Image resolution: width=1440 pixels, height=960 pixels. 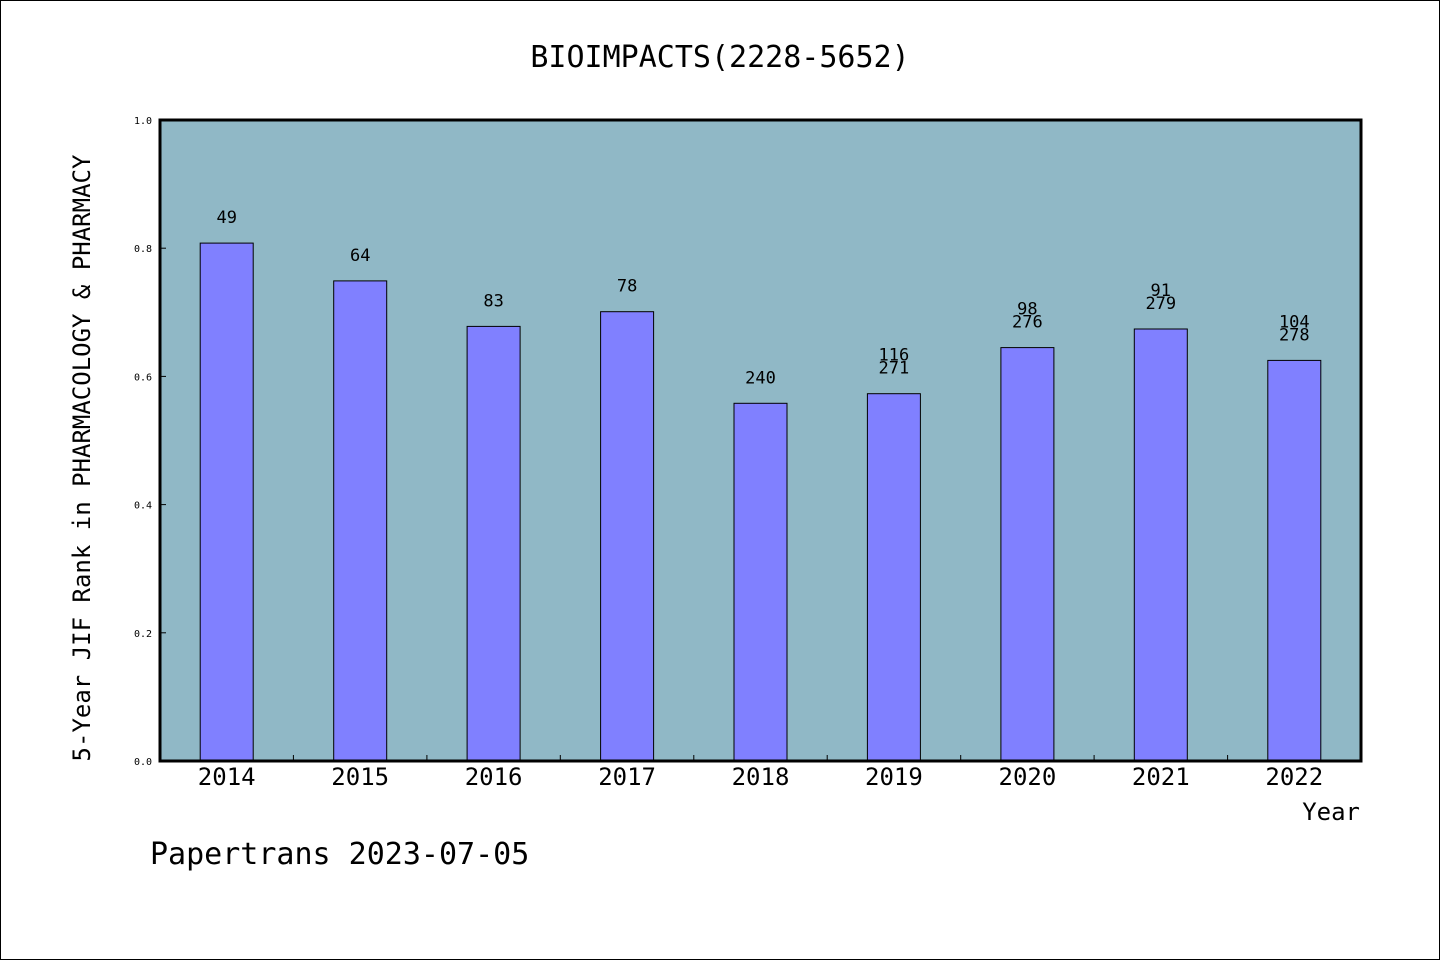 I want to click on y-tick-label-0.8: 0.8, so click(x=143, y=249).